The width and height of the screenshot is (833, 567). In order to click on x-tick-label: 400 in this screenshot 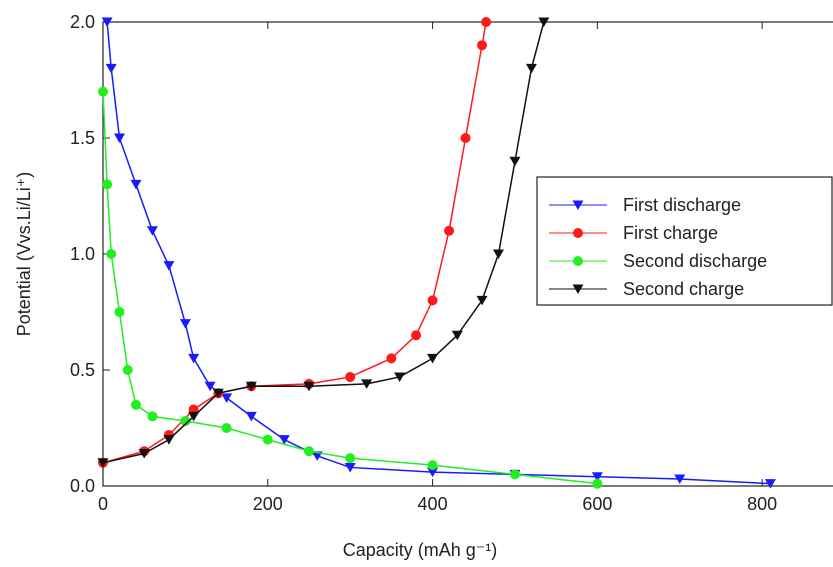, I will do `click(433, 504)`.